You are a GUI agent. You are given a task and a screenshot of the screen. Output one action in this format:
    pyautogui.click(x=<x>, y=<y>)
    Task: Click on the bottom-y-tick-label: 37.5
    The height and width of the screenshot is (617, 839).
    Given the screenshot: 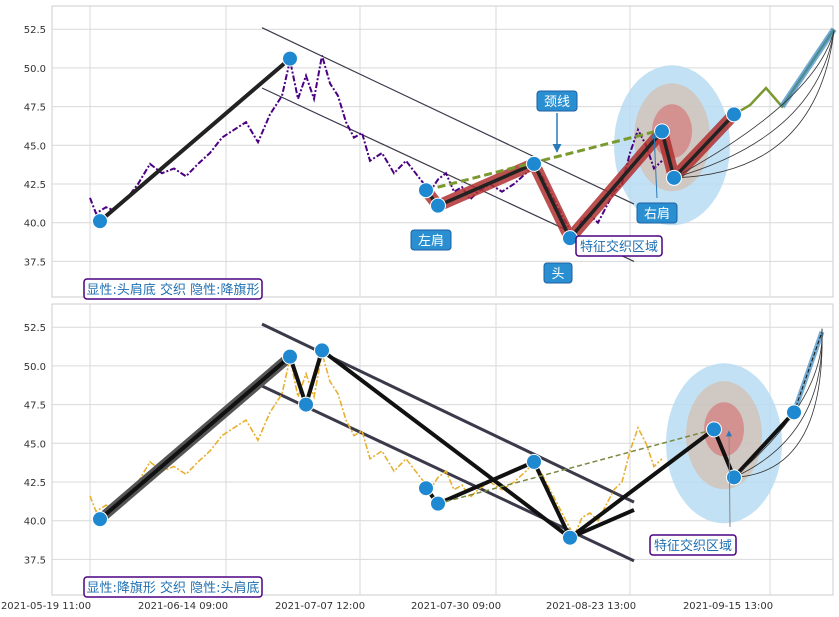 What is the action you would take?
    pyautogui.click(x=35, y=560)
    